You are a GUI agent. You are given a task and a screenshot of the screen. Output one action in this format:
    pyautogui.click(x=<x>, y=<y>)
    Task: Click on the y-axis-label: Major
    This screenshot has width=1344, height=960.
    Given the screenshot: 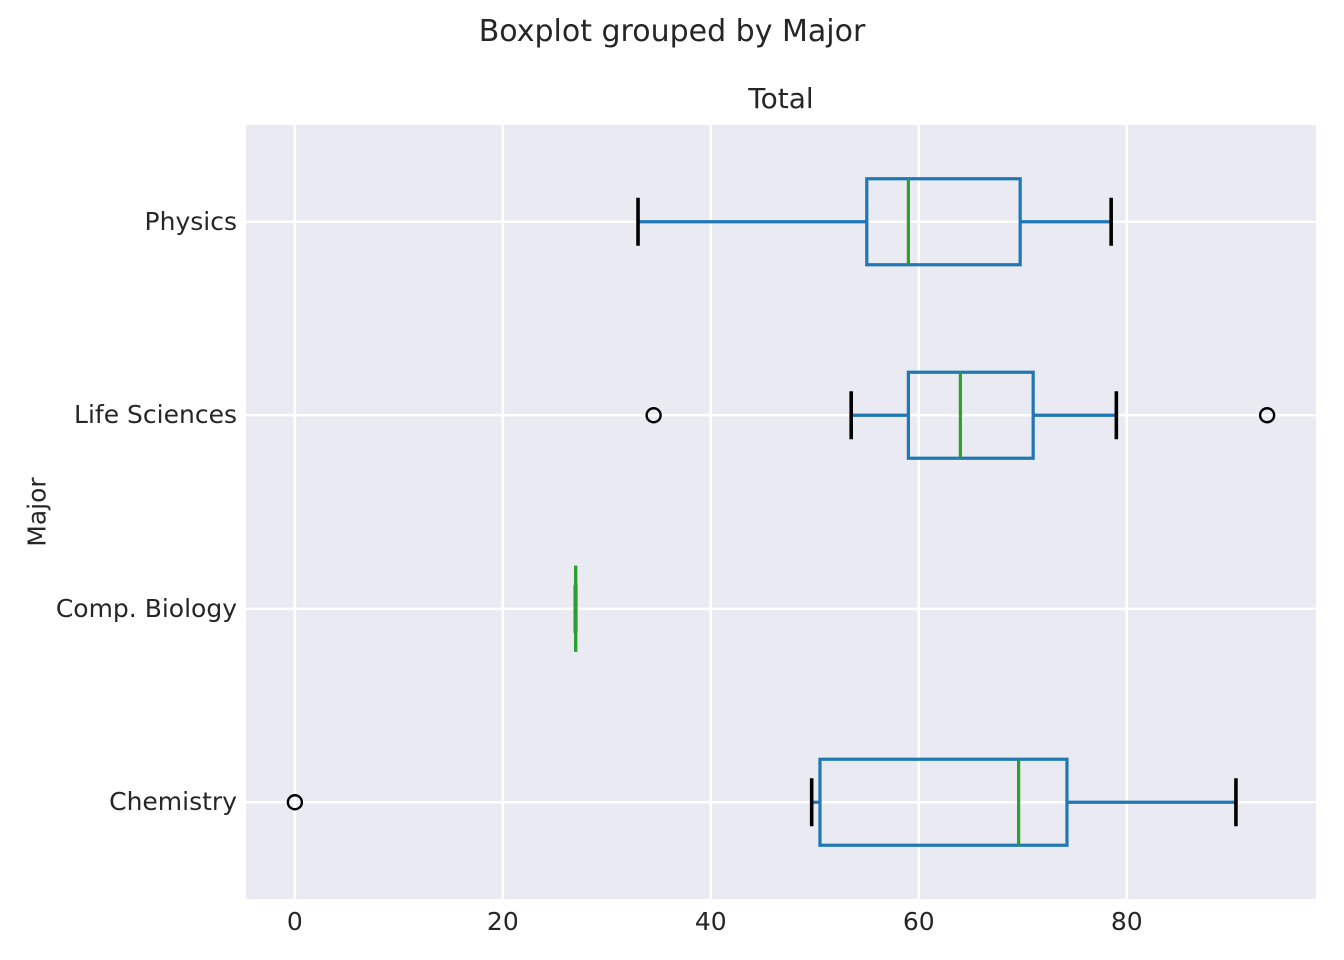 What is the action you would take?
    pyautogui.click(x=37, y=512)
    